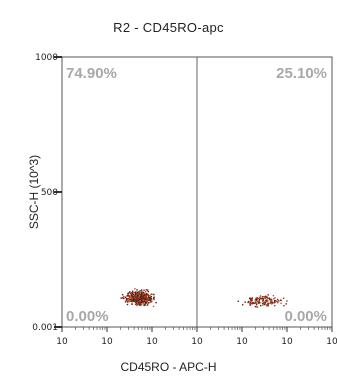  I want to click on quadrant-label-upper-right: 25.10%, so click(301, 73).